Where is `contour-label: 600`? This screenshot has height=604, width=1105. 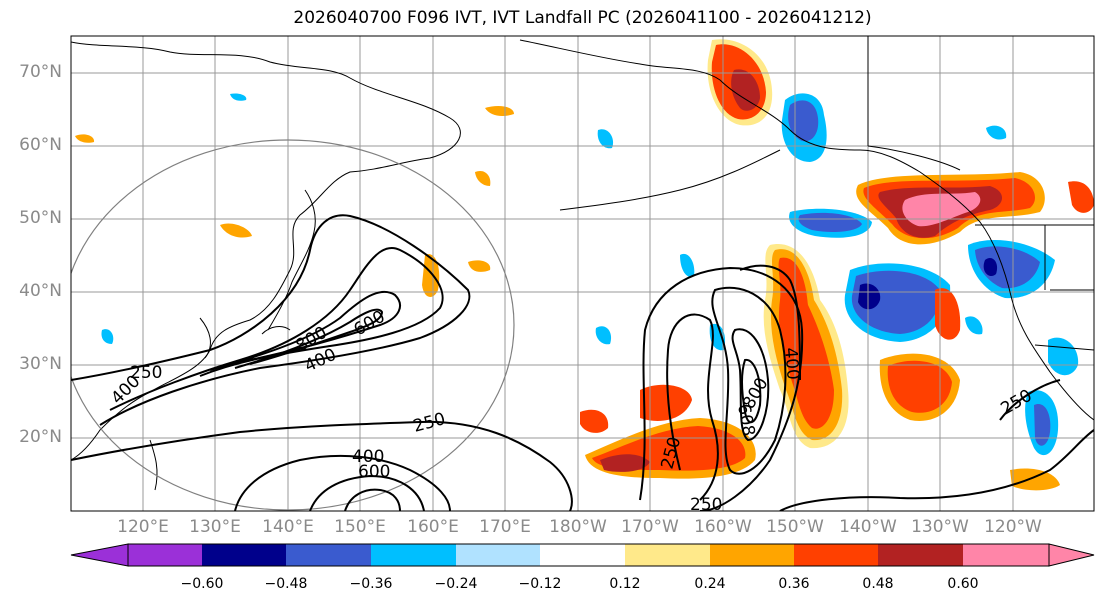
contour-label: 600 is located at coordinates (374, 472).